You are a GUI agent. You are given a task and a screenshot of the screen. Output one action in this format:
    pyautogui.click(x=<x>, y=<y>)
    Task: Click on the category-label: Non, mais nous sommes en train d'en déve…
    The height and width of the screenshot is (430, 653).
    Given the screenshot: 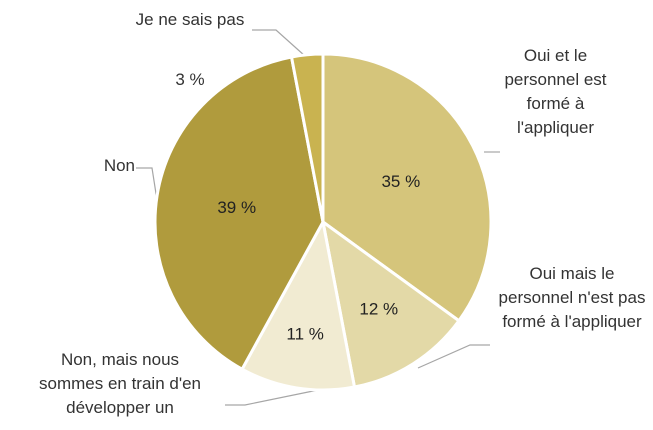 What is the action you would take?
    pyautogui.click(x=120, y=383)
    